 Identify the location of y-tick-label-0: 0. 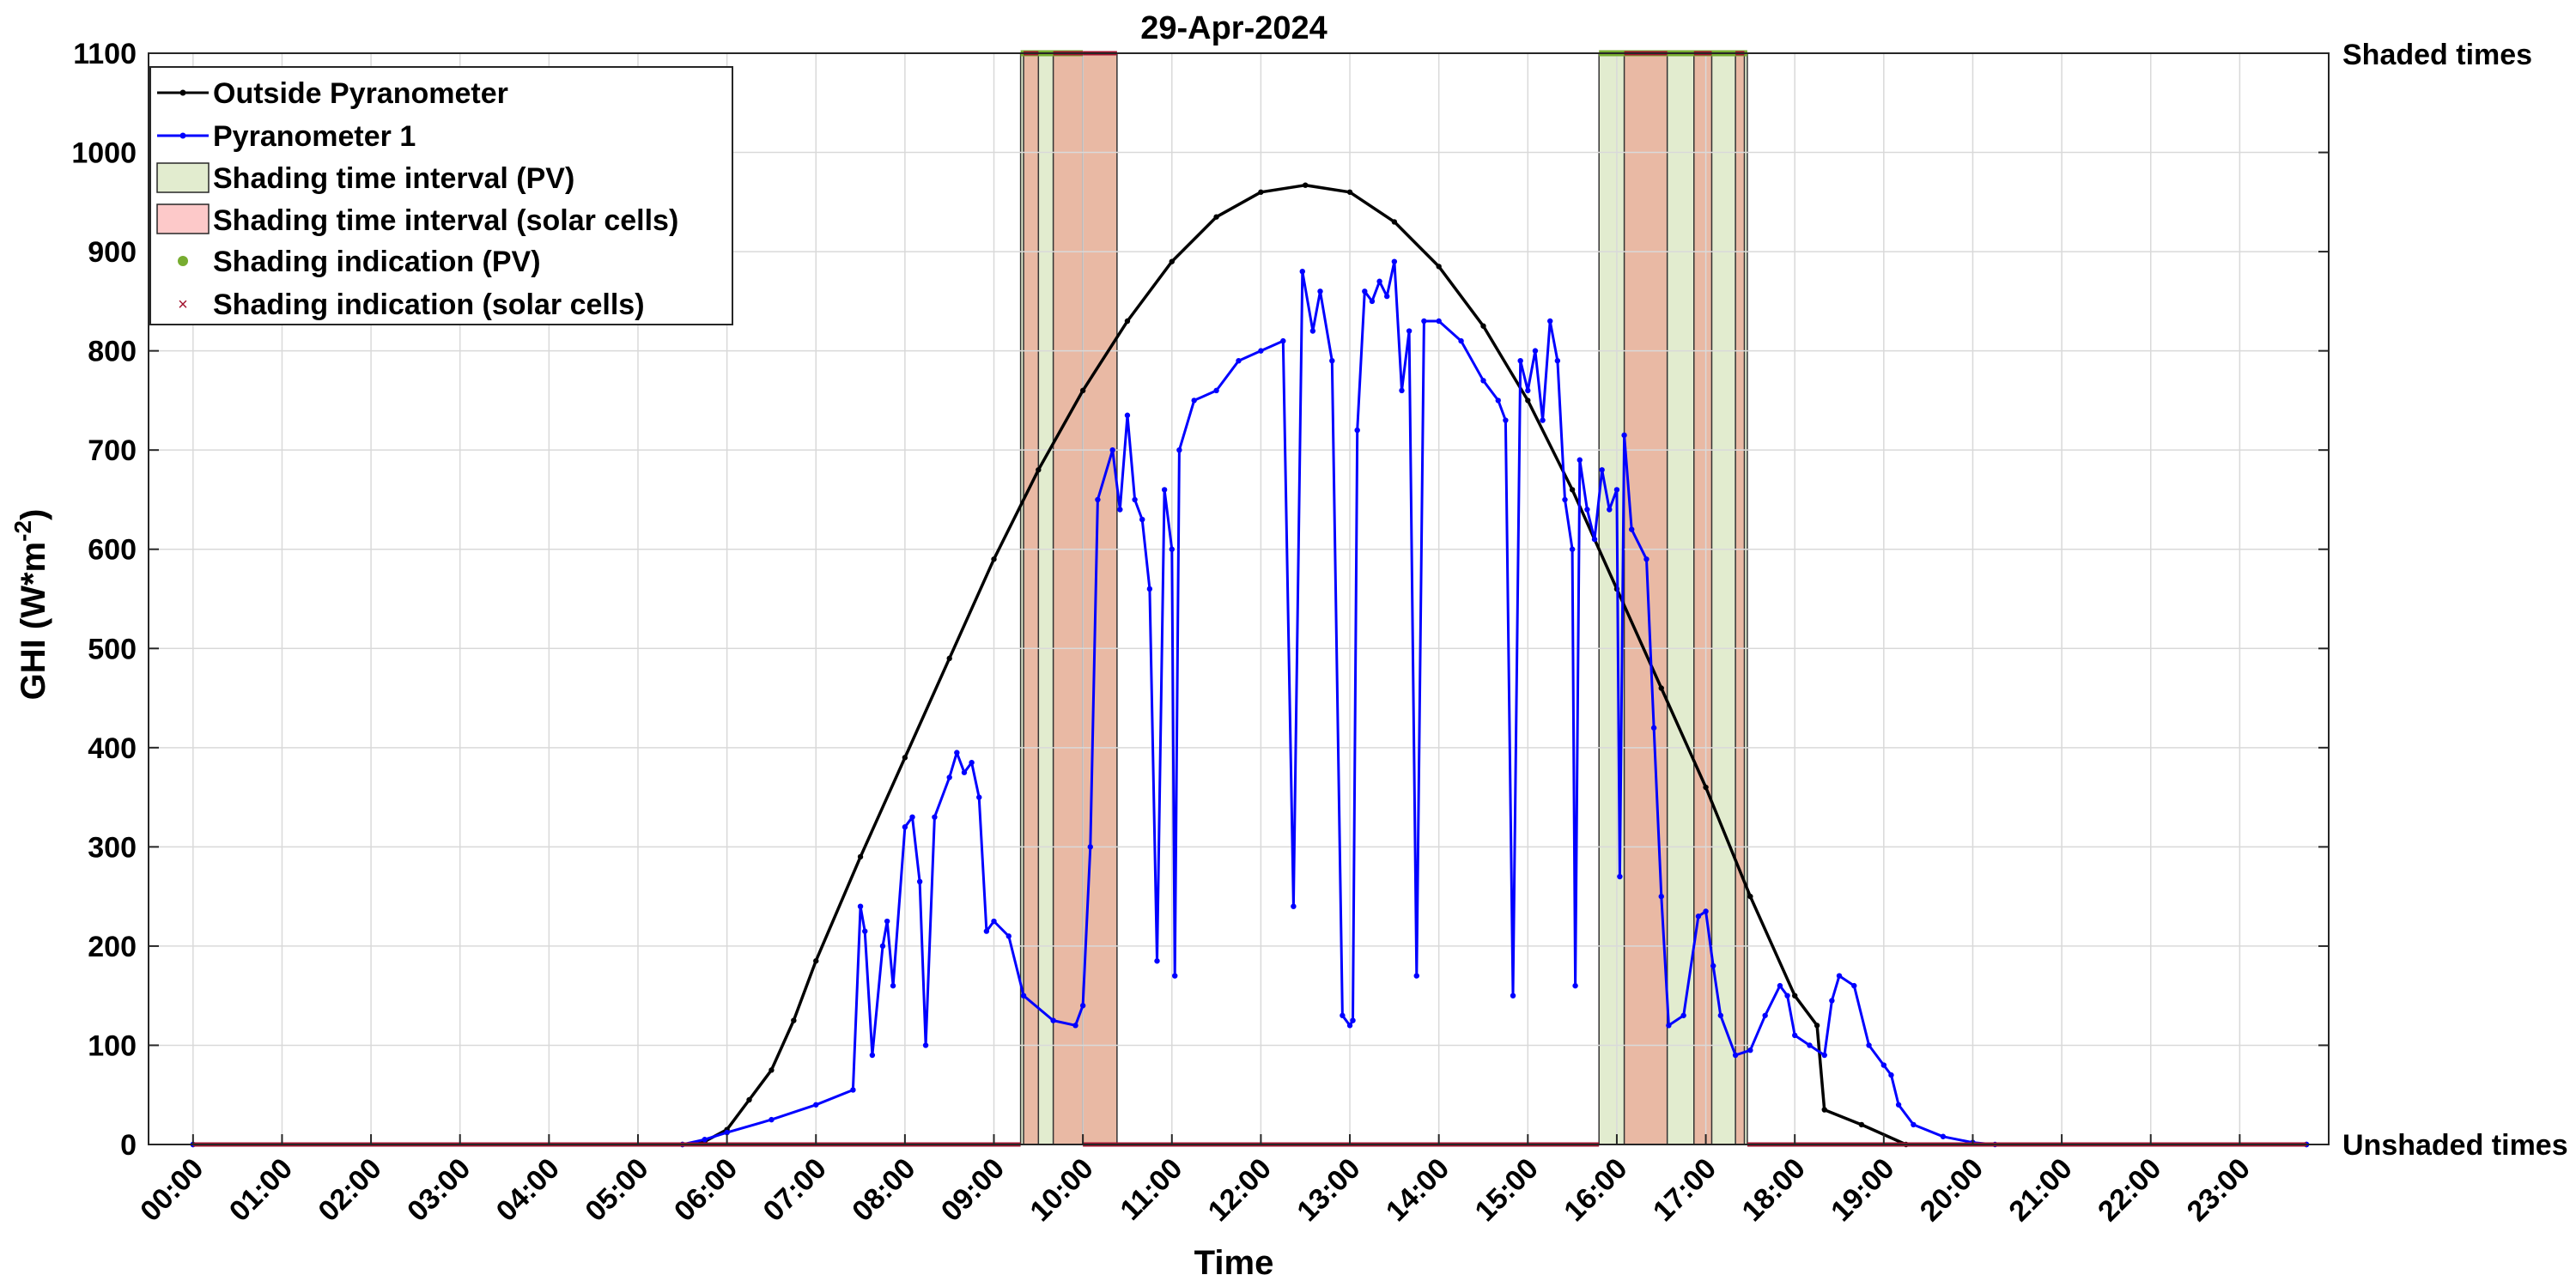
(128, 1145).